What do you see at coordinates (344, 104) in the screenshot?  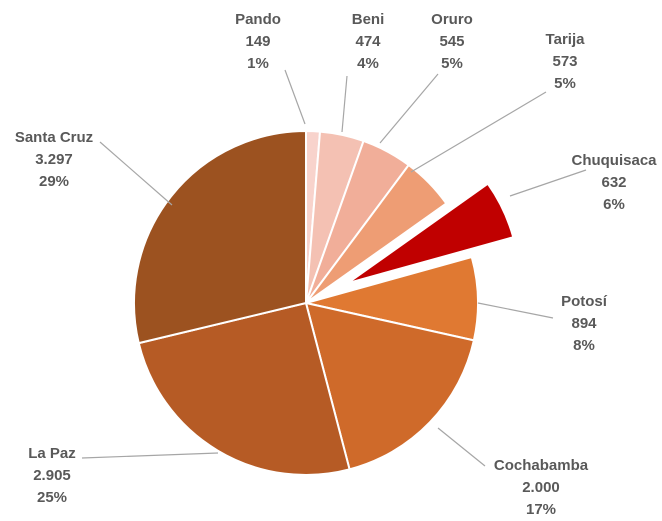 I see `leader-line-beni` at bounding box center [344, 104].